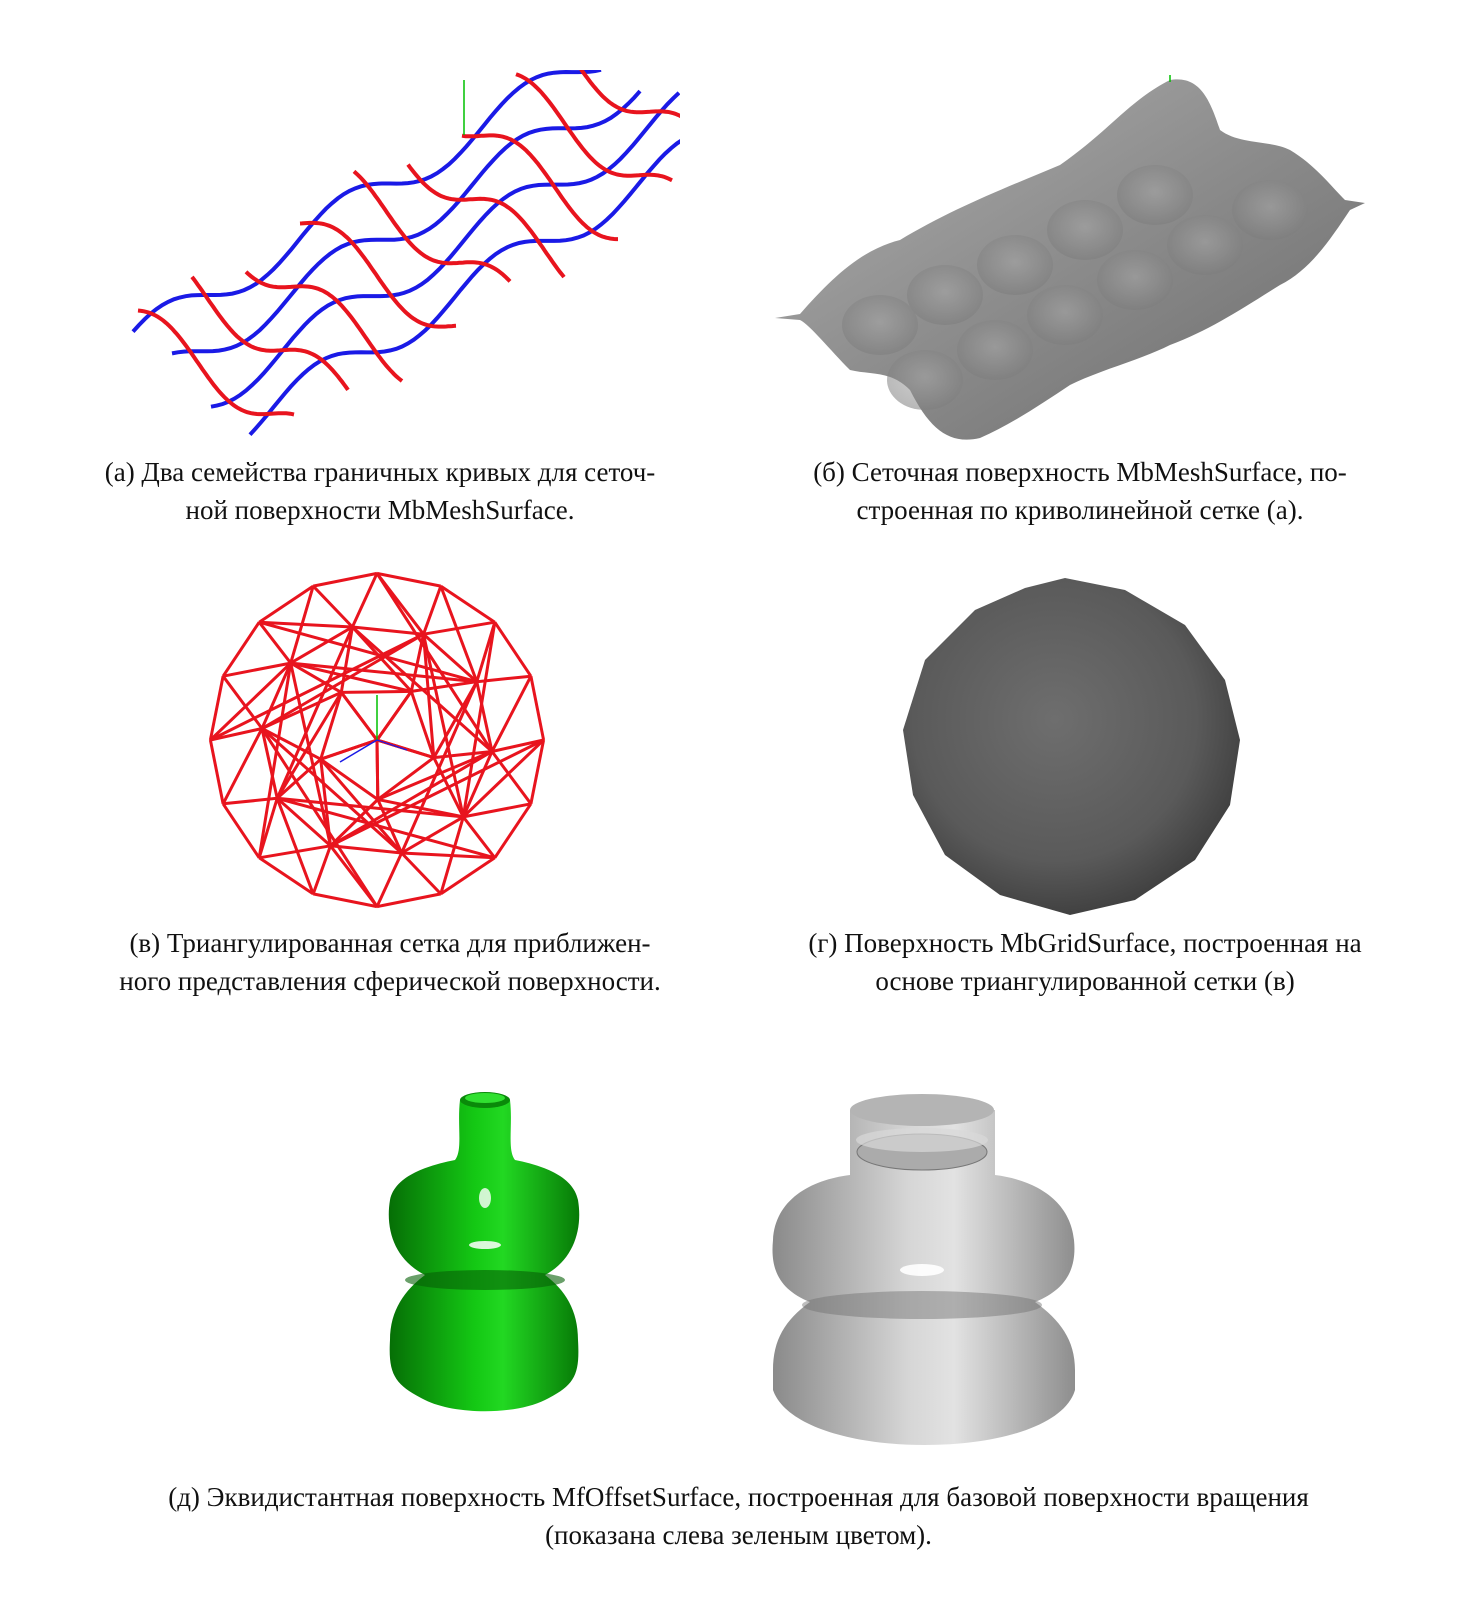 Image resolution: width=1477 pixels, height=1603 pixels. What do you see at coordinates (377, 740) in the screenshot?
I see `figure-c-triangulated-mesh` at bounding box center [377, 740].